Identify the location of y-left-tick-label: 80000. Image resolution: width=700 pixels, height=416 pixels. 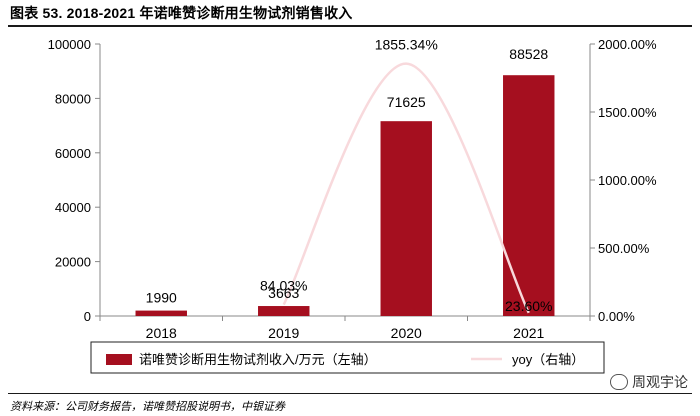
(73, 98).